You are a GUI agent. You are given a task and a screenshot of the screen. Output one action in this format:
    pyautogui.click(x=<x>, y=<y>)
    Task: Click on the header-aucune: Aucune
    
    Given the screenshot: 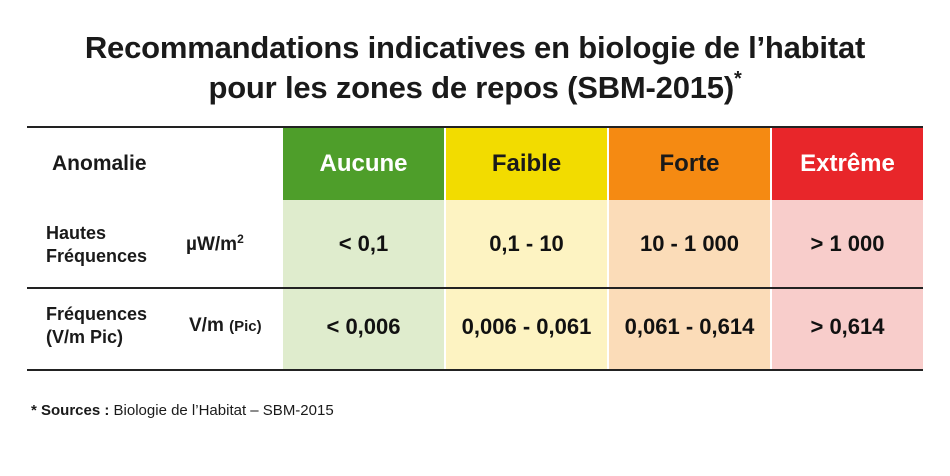 What is the action you would take?
    pyautogui.click(x=363, y=164)
    